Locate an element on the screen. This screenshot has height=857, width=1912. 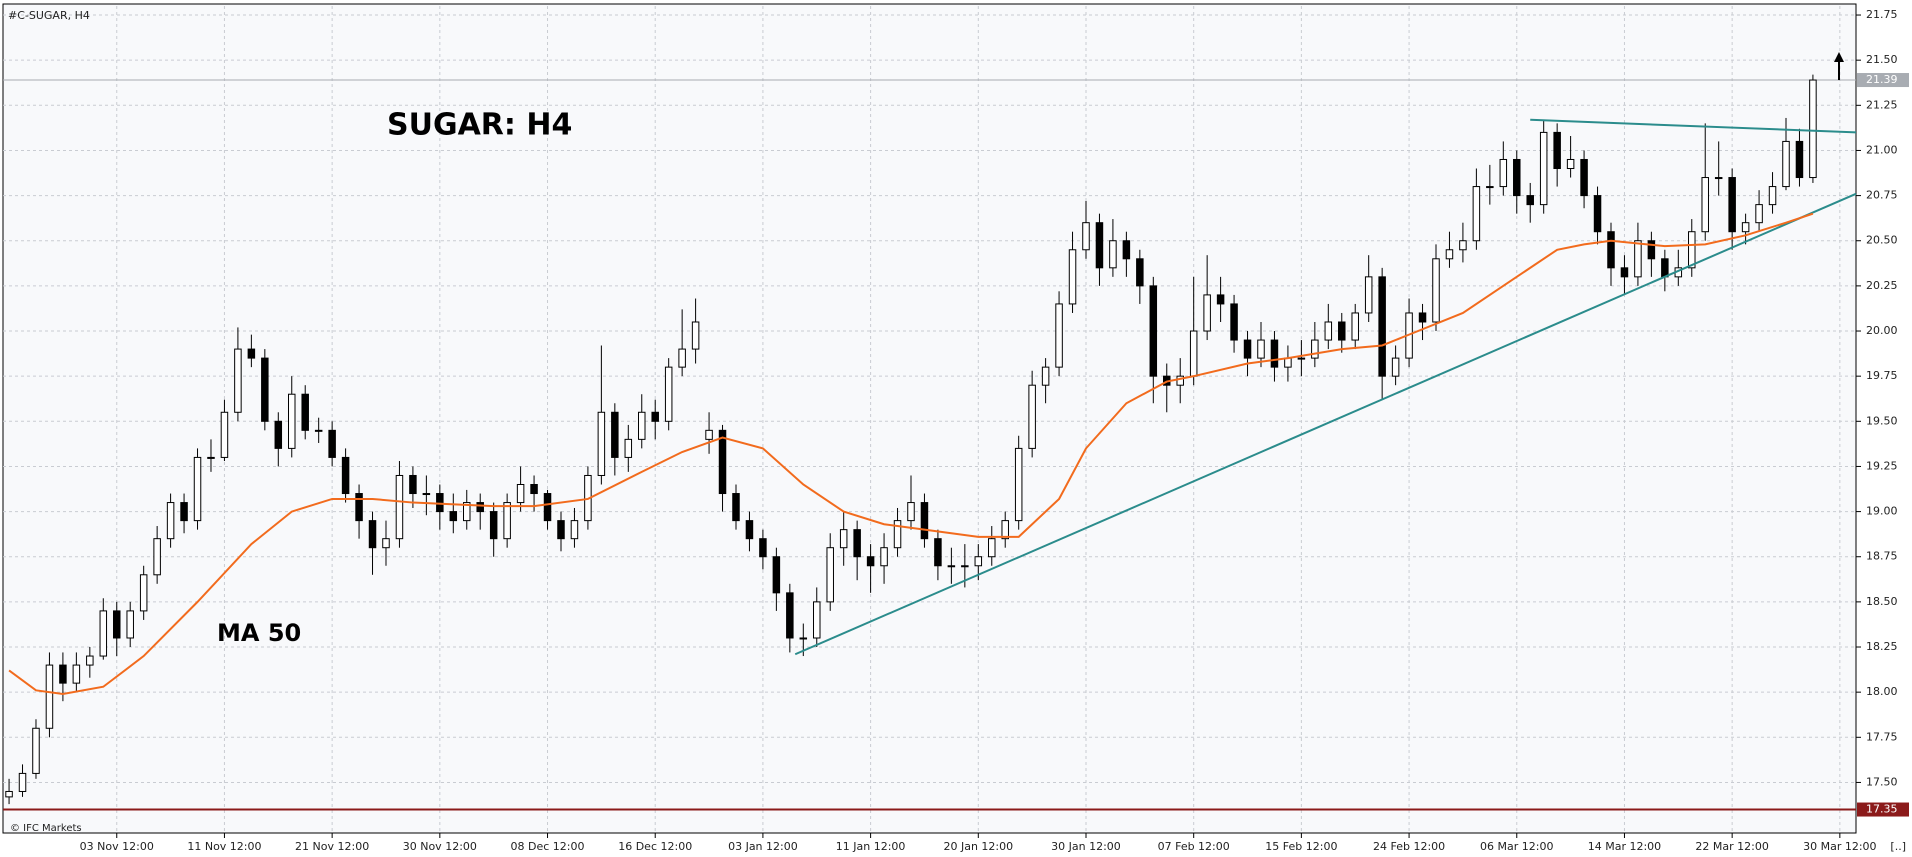
x-tick-label: 06 Mar 12:00 is located at coordinates (1516, 846).